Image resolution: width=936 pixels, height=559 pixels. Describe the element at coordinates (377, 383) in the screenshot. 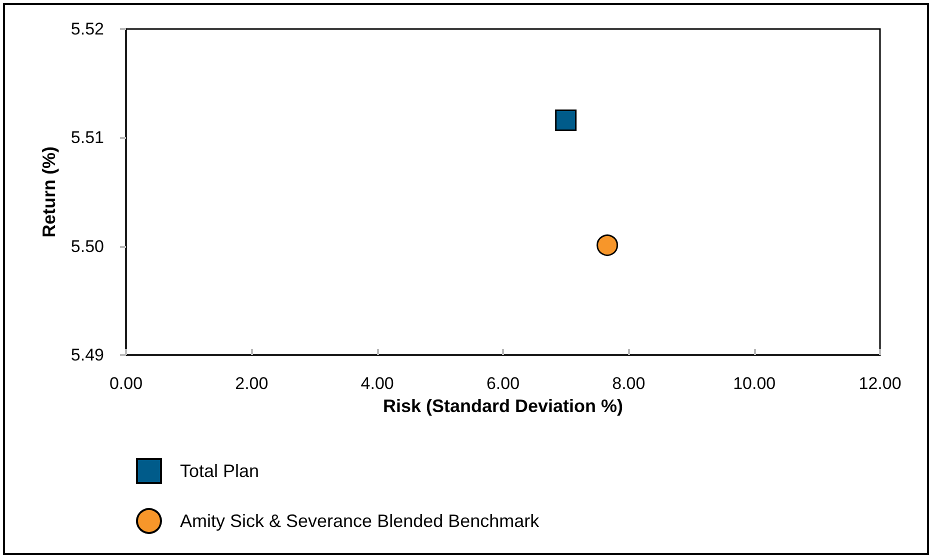

I see `x-tick-label: 4.00` at that location.